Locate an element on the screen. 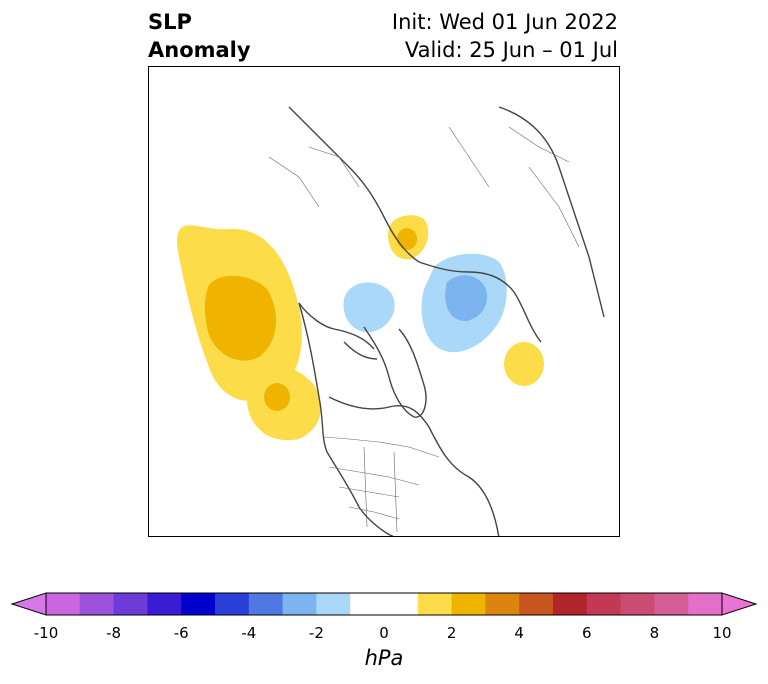 The width and height of the screenshot is (768, 684). colorbar-tick-label: 6 is located at coordinates (587, 633).